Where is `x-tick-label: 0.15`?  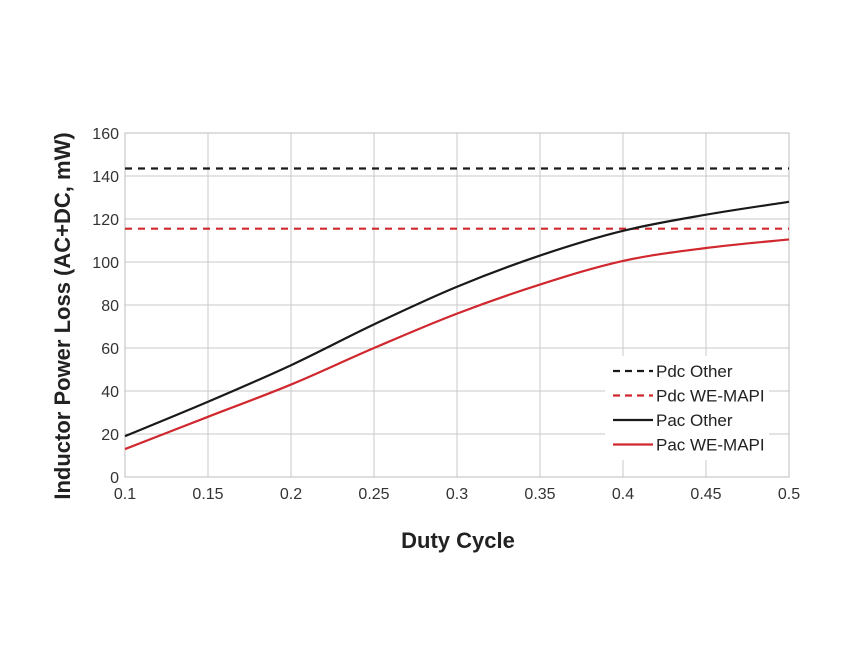 x-tick-label: 0.15 is located at coordinates (207, 494).